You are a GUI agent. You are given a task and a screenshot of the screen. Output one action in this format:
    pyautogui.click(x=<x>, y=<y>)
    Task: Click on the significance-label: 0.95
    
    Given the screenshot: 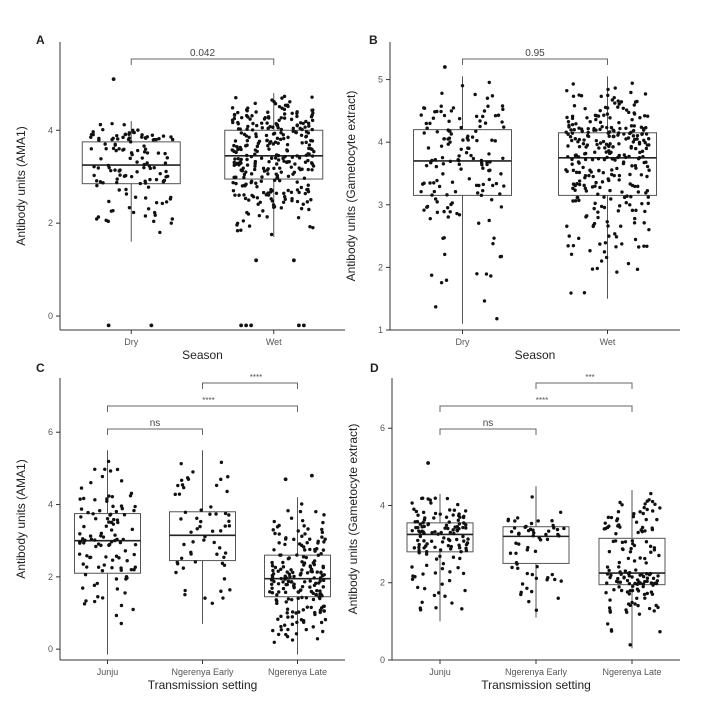 What is the action you would take?
    pyautogui.click(x=535, y=53)
    